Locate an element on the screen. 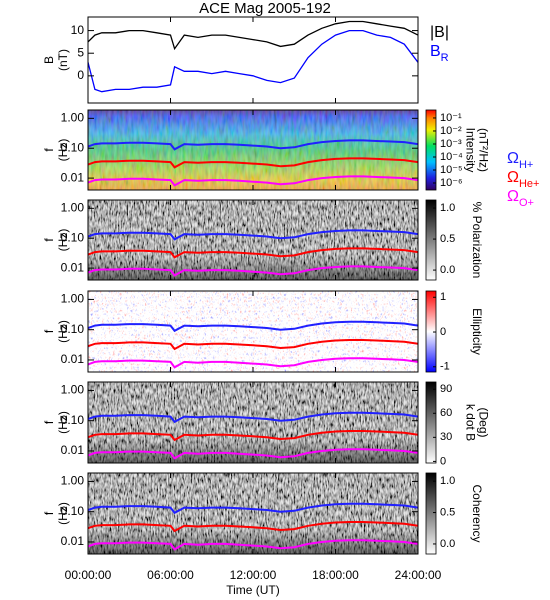 This screenshot has height=600, width=550. colorbar-tick-label: 30 is located at coordinates (446, 437).